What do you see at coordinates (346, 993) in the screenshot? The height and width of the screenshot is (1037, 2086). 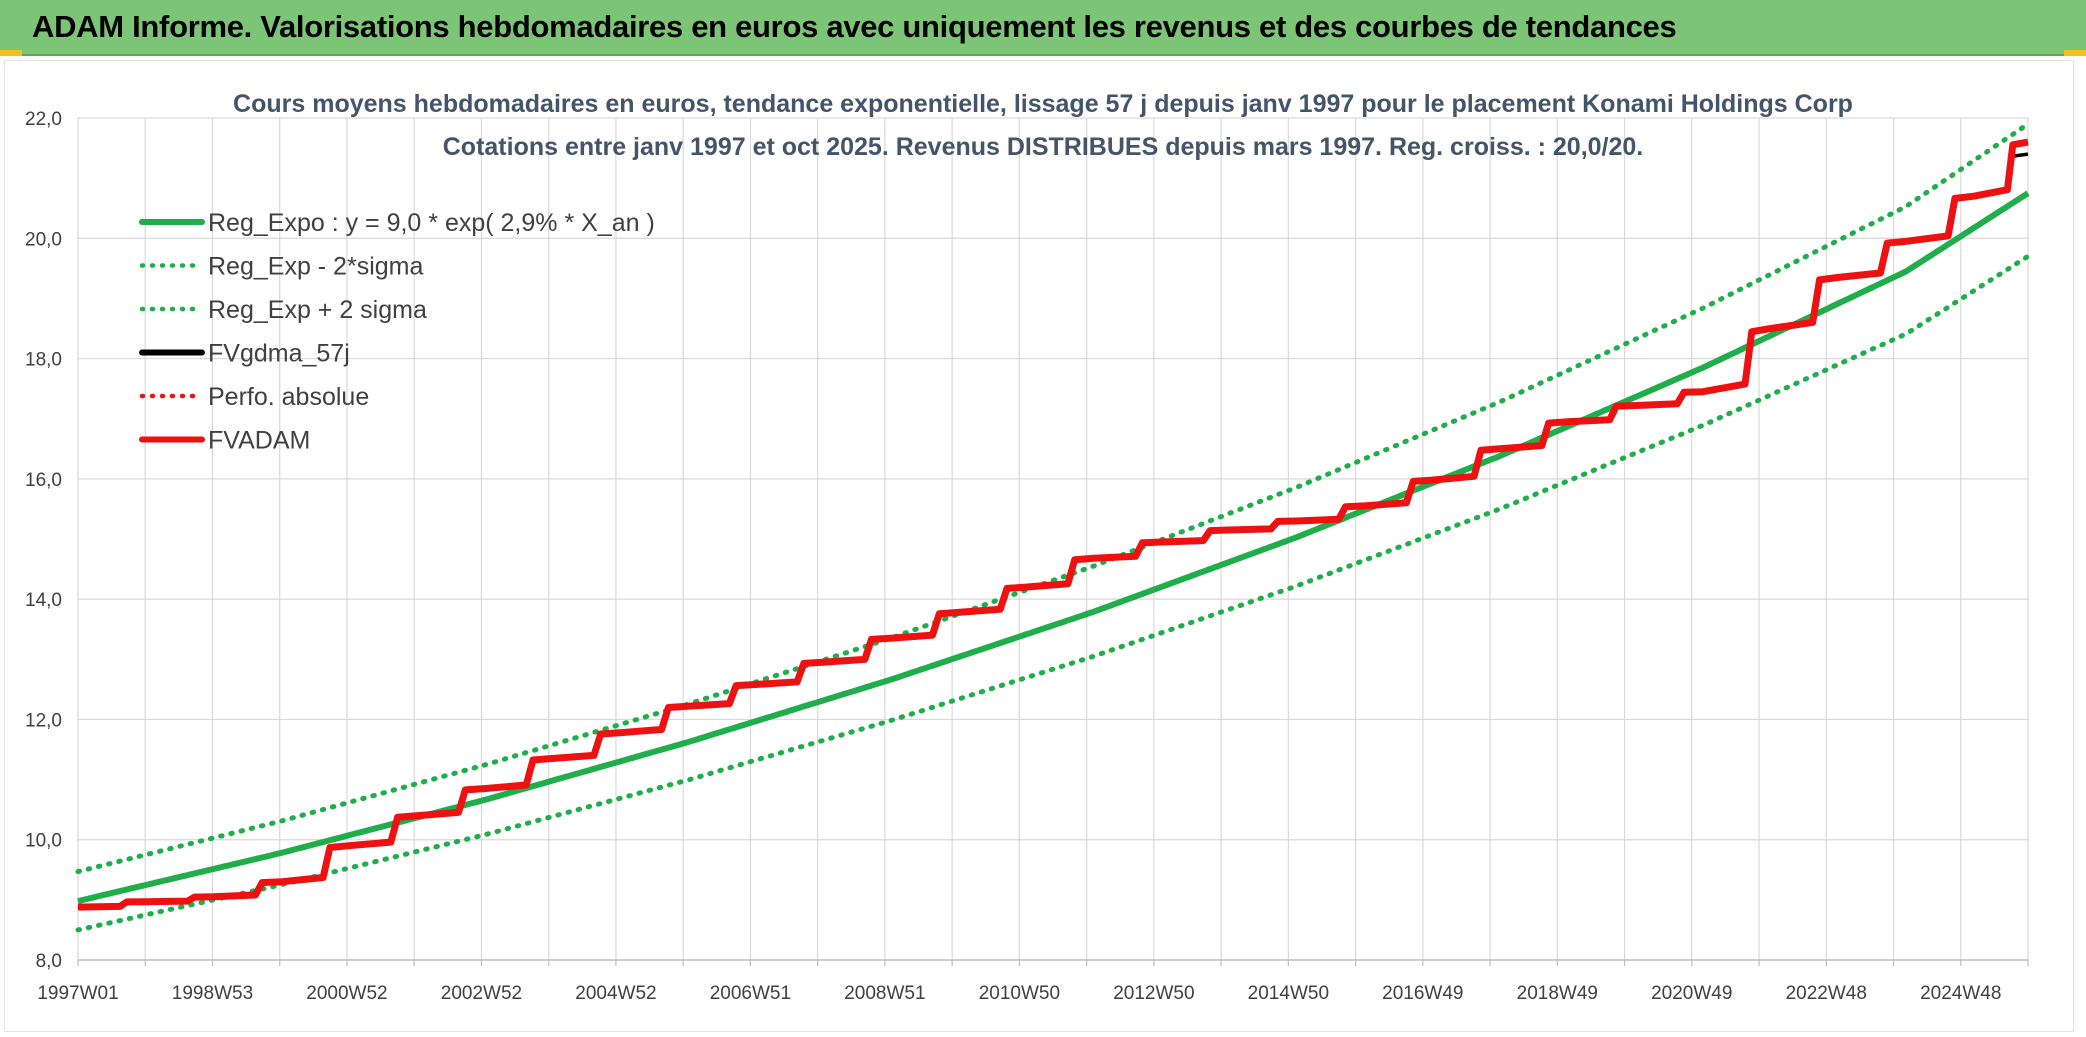 I see `x-tick-label: 2000W52` at bounding box center [346, 993].